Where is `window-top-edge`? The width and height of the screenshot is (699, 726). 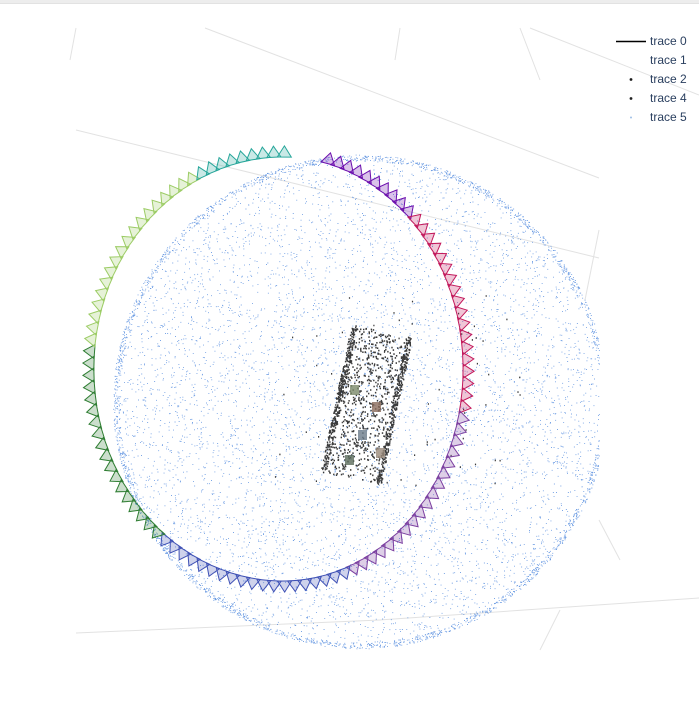 window-top-edge is located at coordinates (349, 2).